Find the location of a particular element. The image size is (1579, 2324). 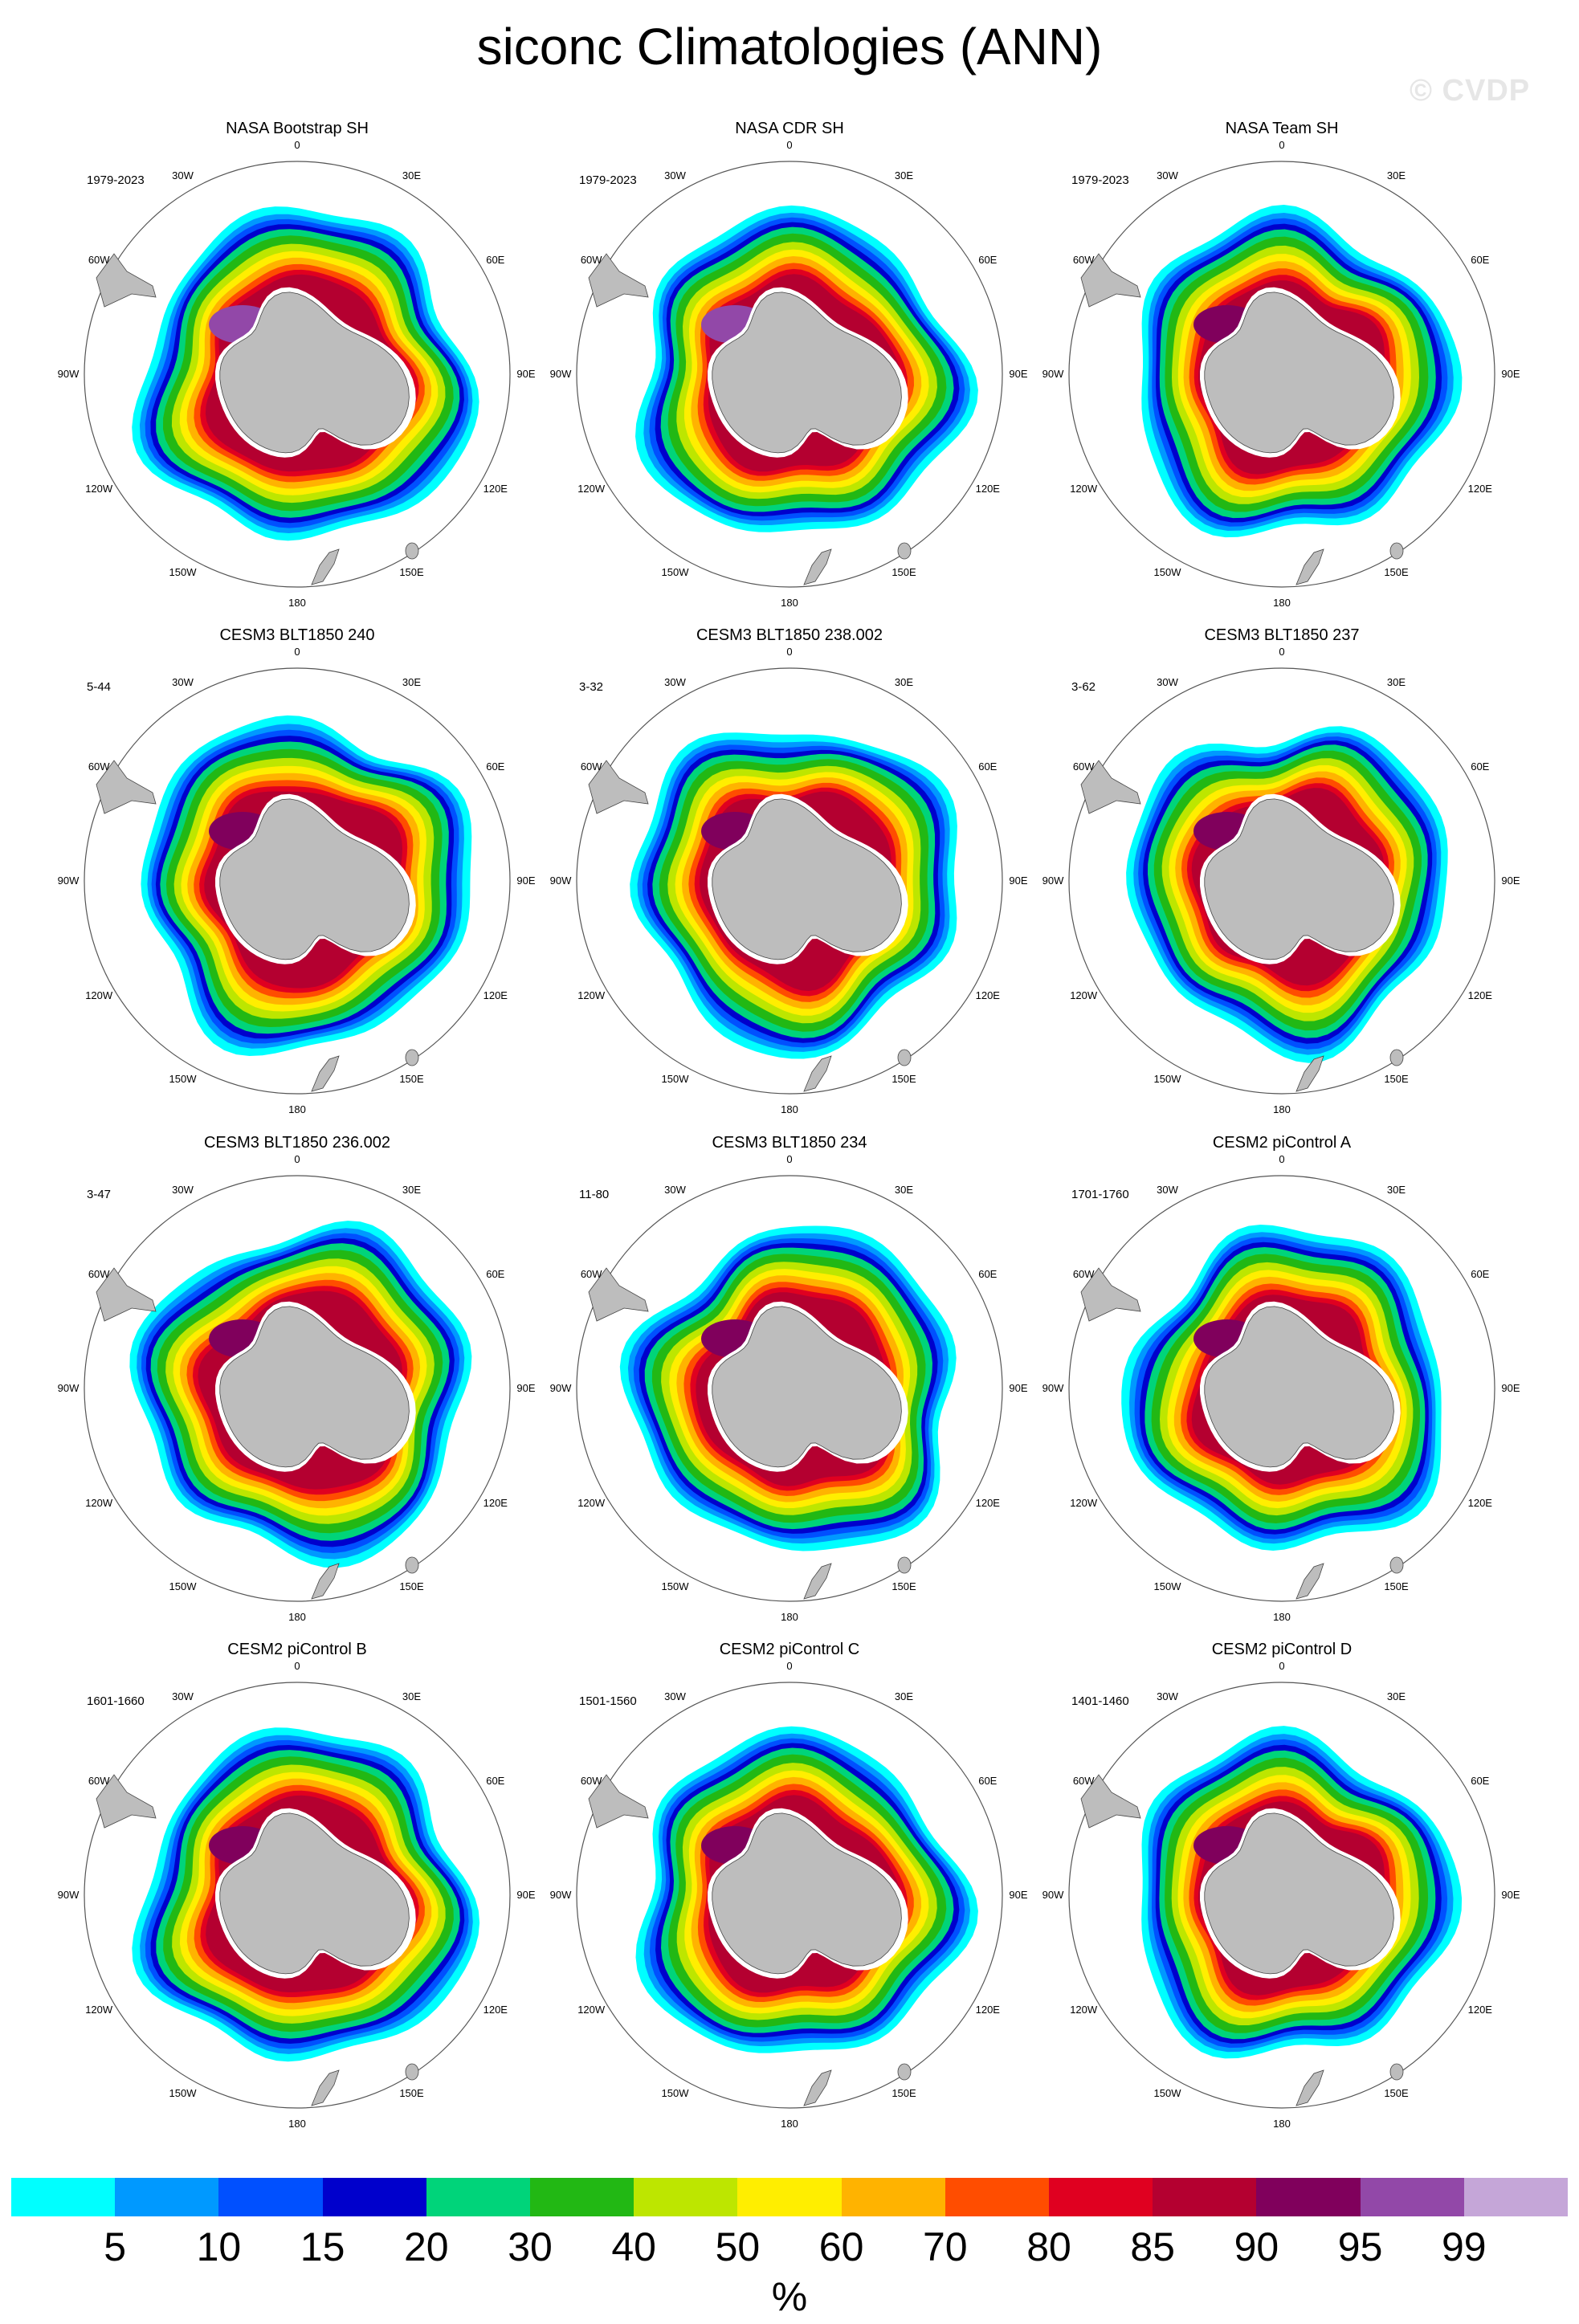

longitude-label: 60E is located at coordinates (988, 767).